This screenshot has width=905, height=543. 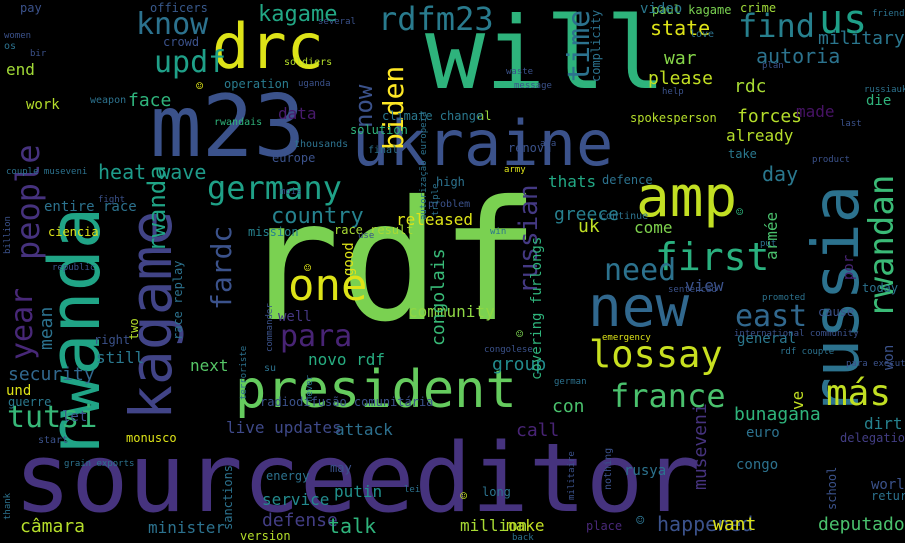 What do you see at coordinates (75, 333) in the screenshot?
I see `cloud-word: rwanda` at bounding box center [75, 333].